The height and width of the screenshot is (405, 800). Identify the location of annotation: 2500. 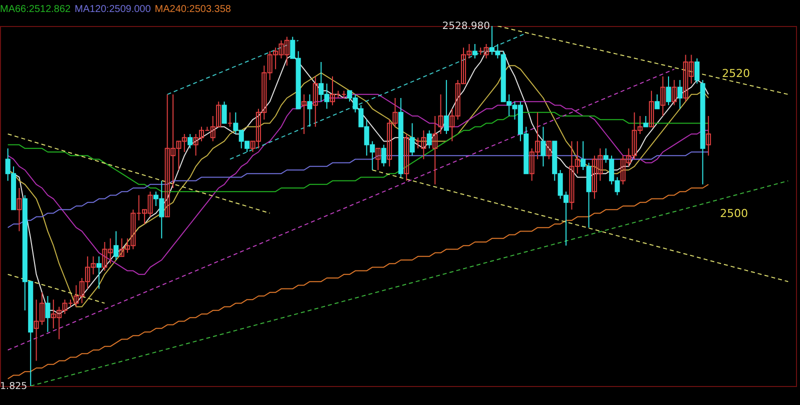
(734, 213).